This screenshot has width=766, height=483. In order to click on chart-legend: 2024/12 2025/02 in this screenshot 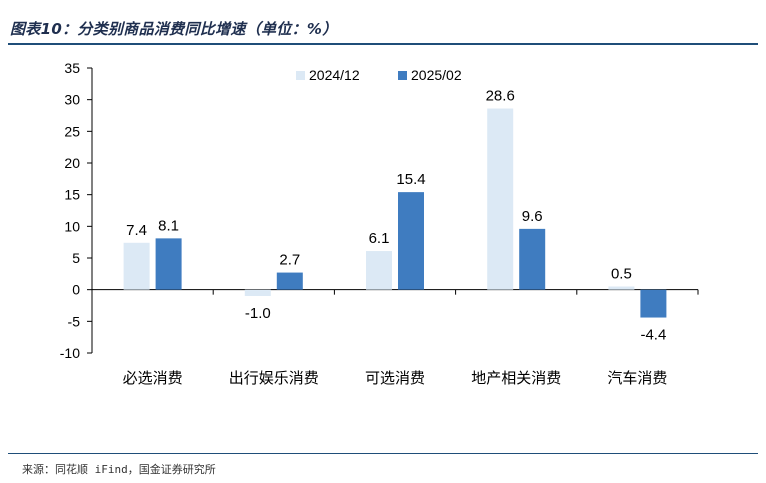, I will do `click(379, 75)`.